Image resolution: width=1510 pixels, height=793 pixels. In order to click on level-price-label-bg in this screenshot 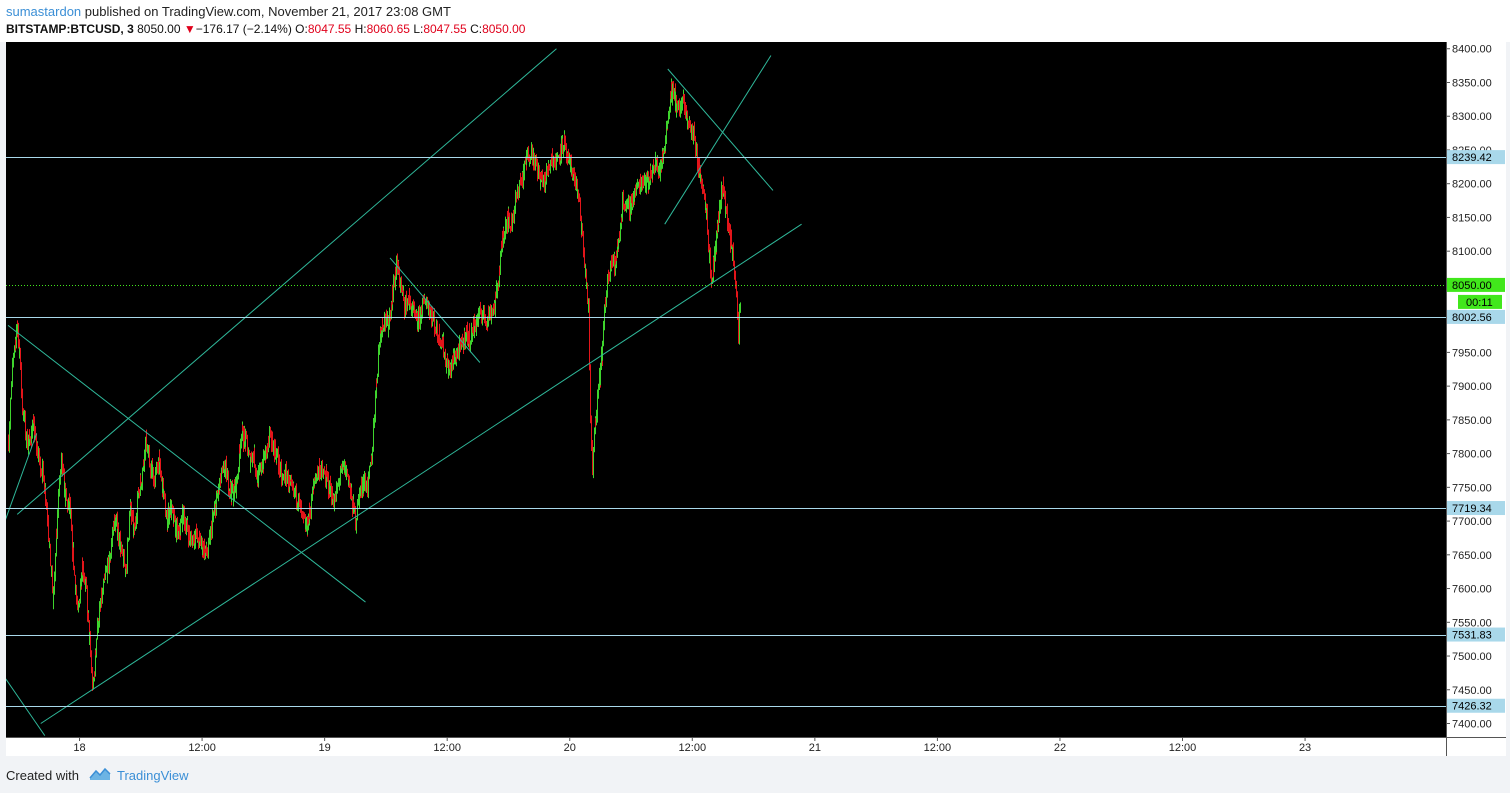, I will do `click(1476, 705)`.